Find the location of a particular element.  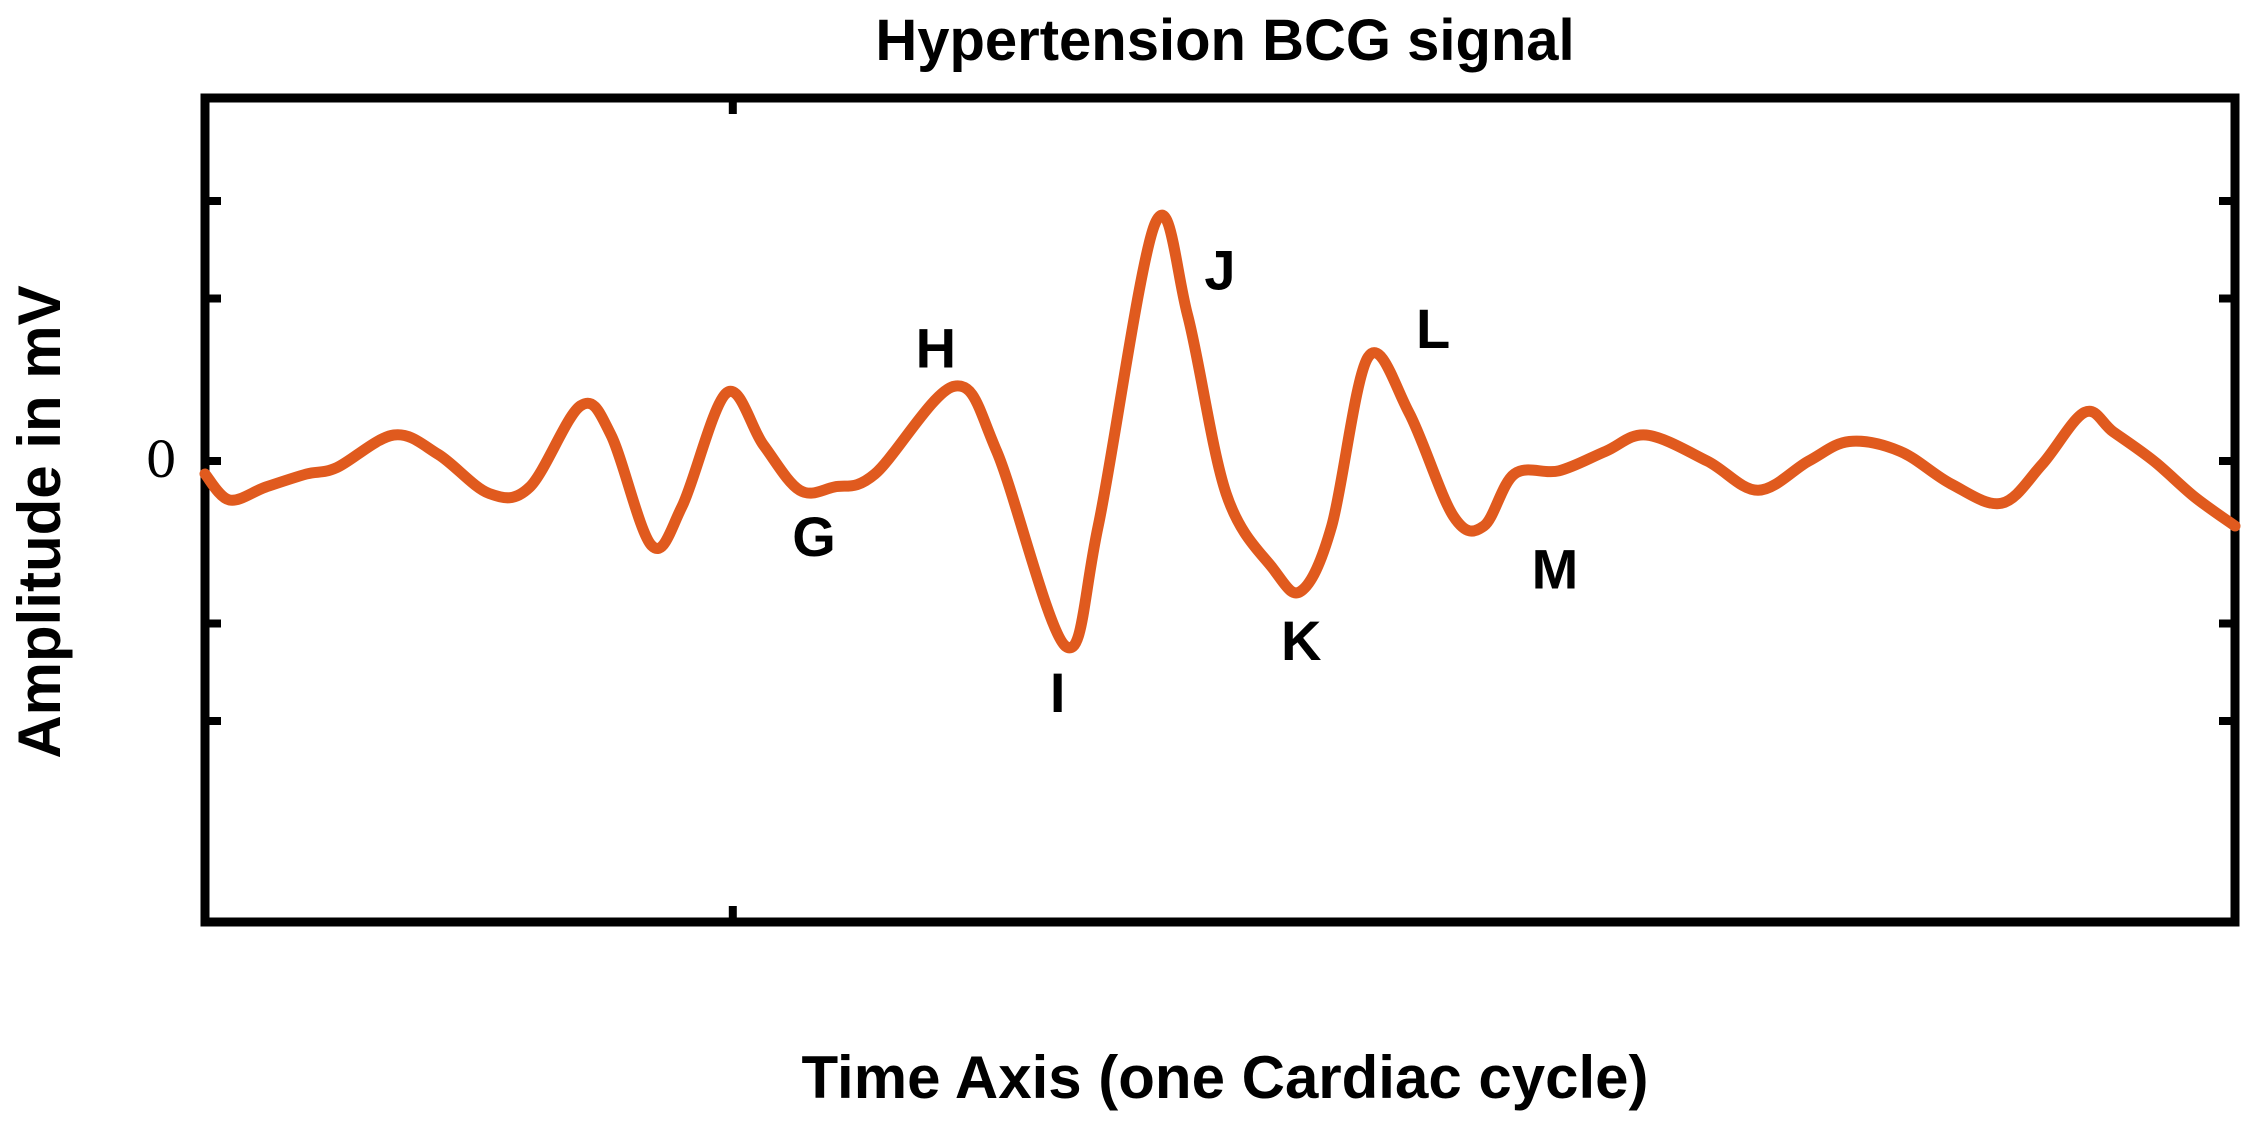

wave-label-m: M is located at coordinates (1555, 568).